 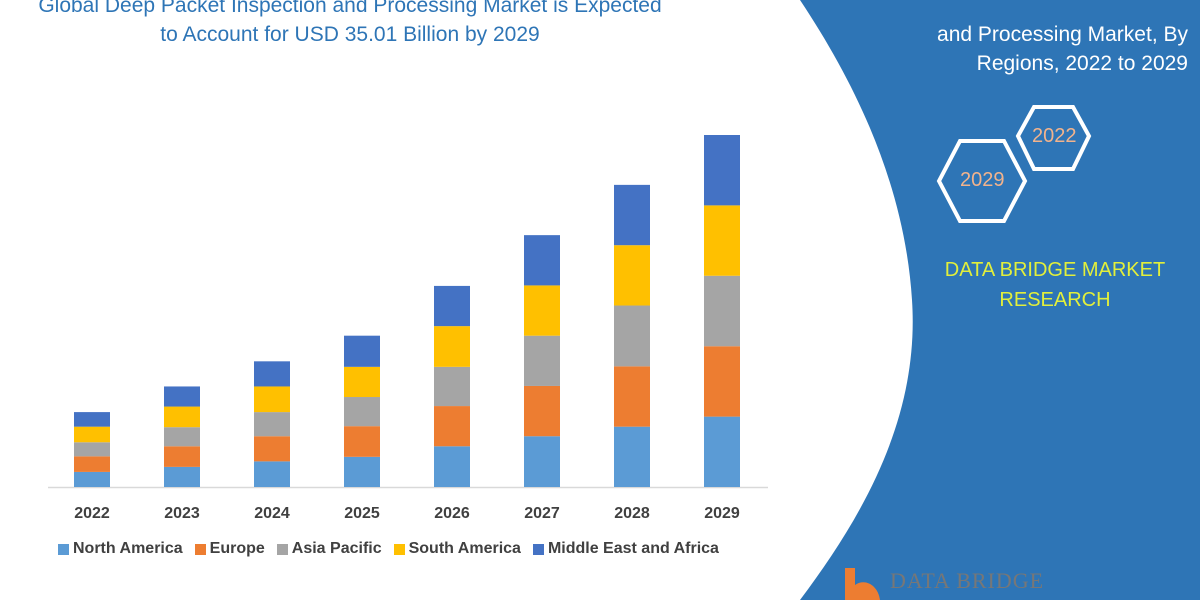 What do you see at coordinates (632, 513) in the screenshot?
I see `x-tick-label: 2028` at bounding box center [632, 513].